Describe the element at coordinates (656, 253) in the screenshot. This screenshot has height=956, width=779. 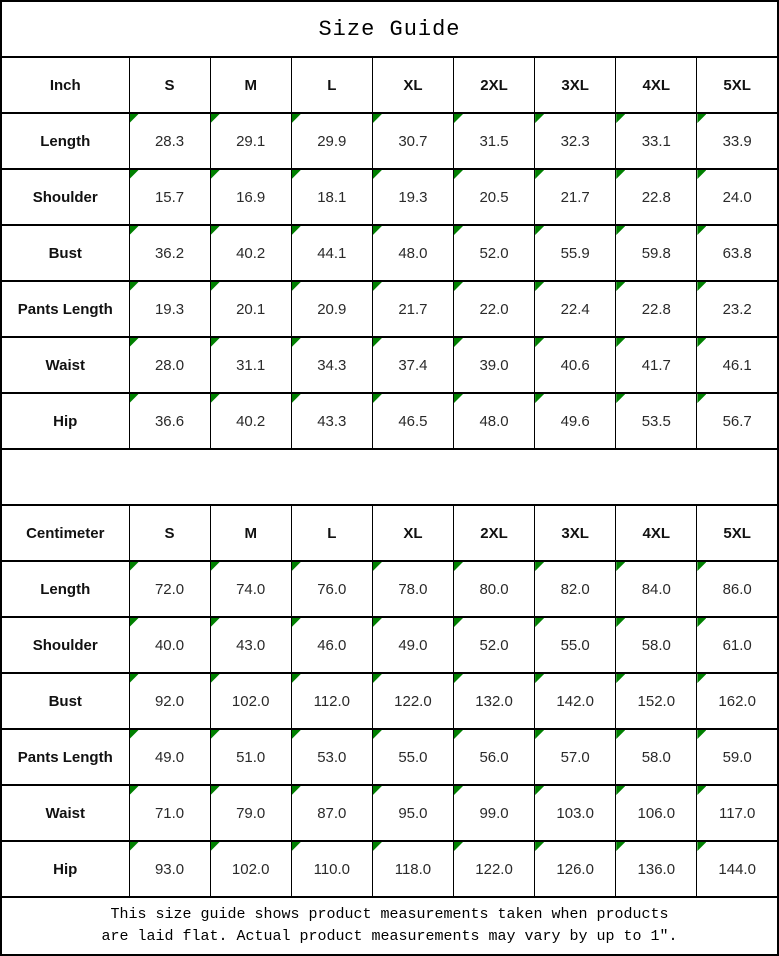
I see `value-cell: 59.8` at that location.